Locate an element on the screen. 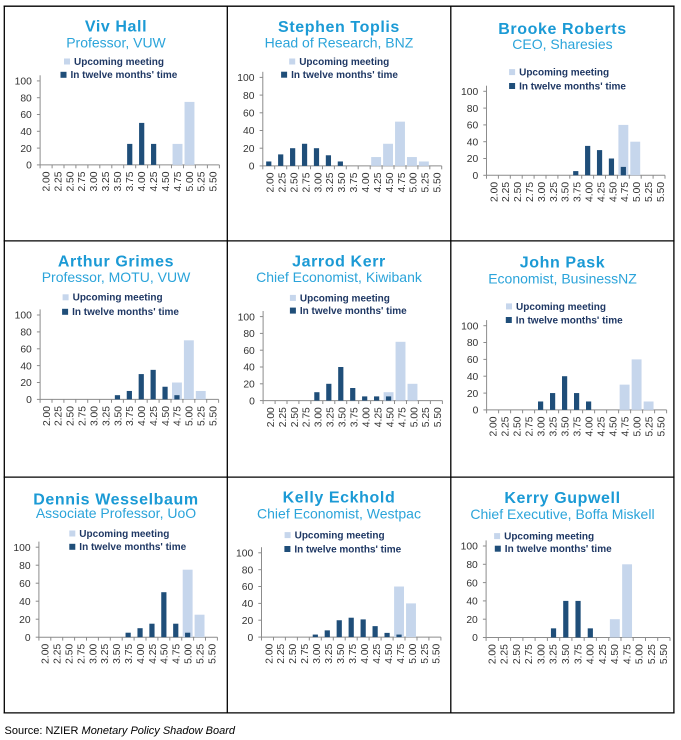 The image size is (681, 740). svg-text: Arthur Grimes is located at coordinates (116, 261).